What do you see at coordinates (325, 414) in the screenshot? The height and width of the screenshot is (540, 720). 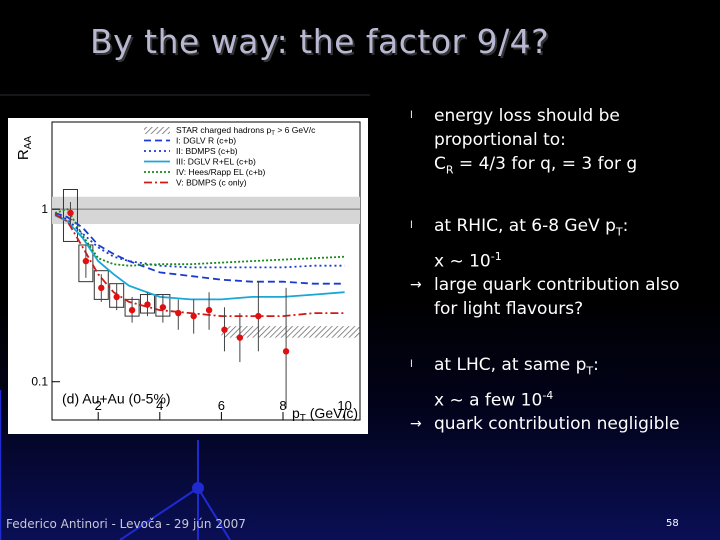 I see `x-axis-label: pT (GeV/c)` at bounding box center [325, 414].